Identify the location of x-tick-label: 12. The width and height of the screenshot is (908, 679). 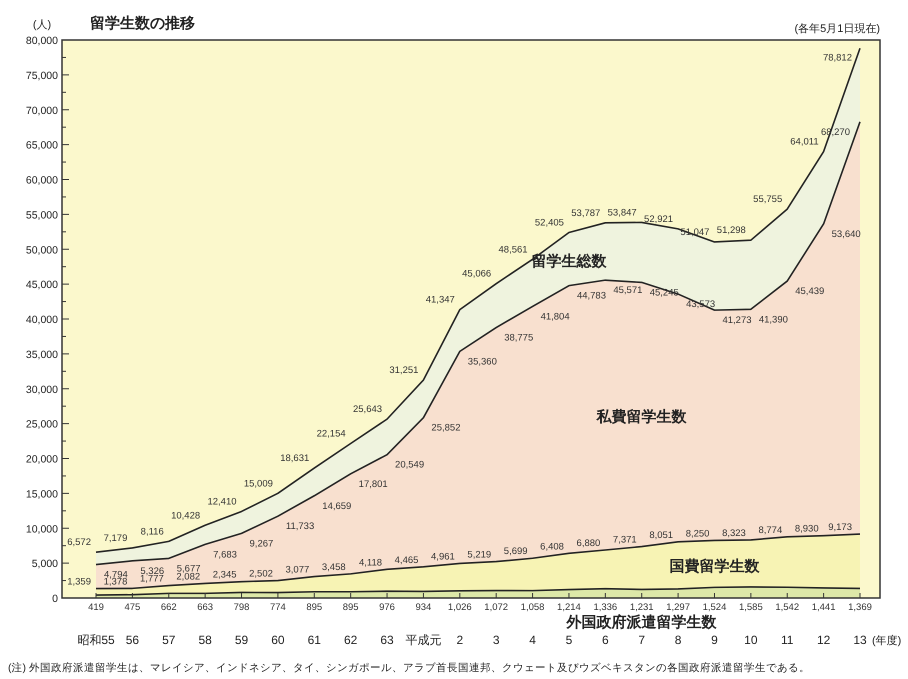
(823, 640).